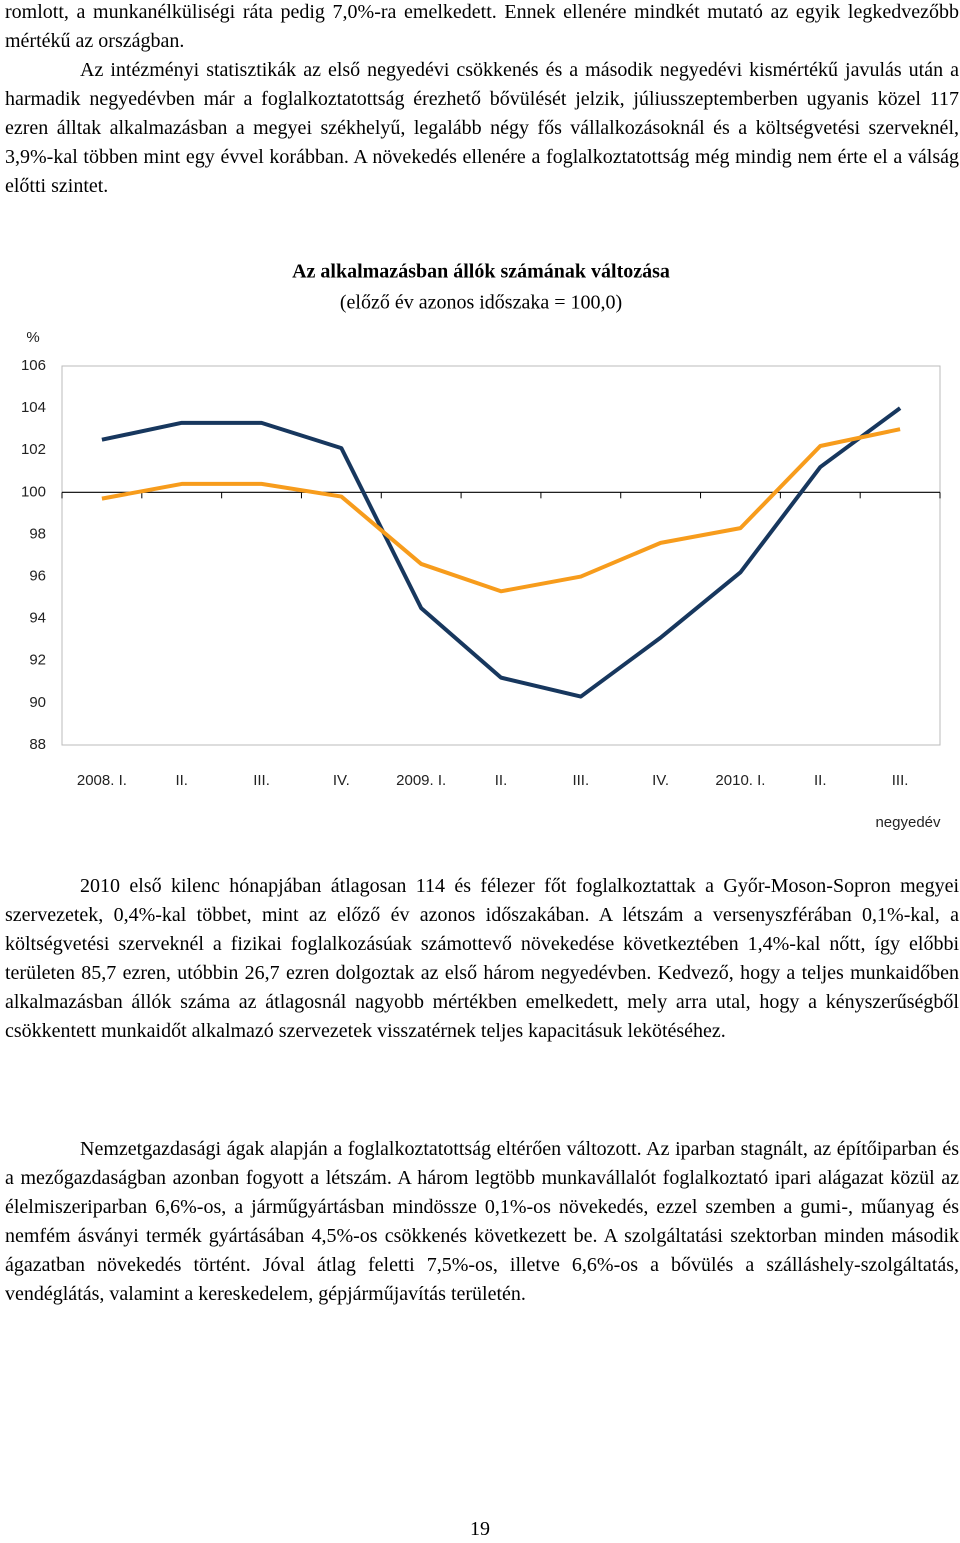 The width and height of the screenshot is (960, 1543). What do you see at coordinates (33, 407) in the screenshot?
I see `y-tick-label: 104` at bounding box center [33, 407].